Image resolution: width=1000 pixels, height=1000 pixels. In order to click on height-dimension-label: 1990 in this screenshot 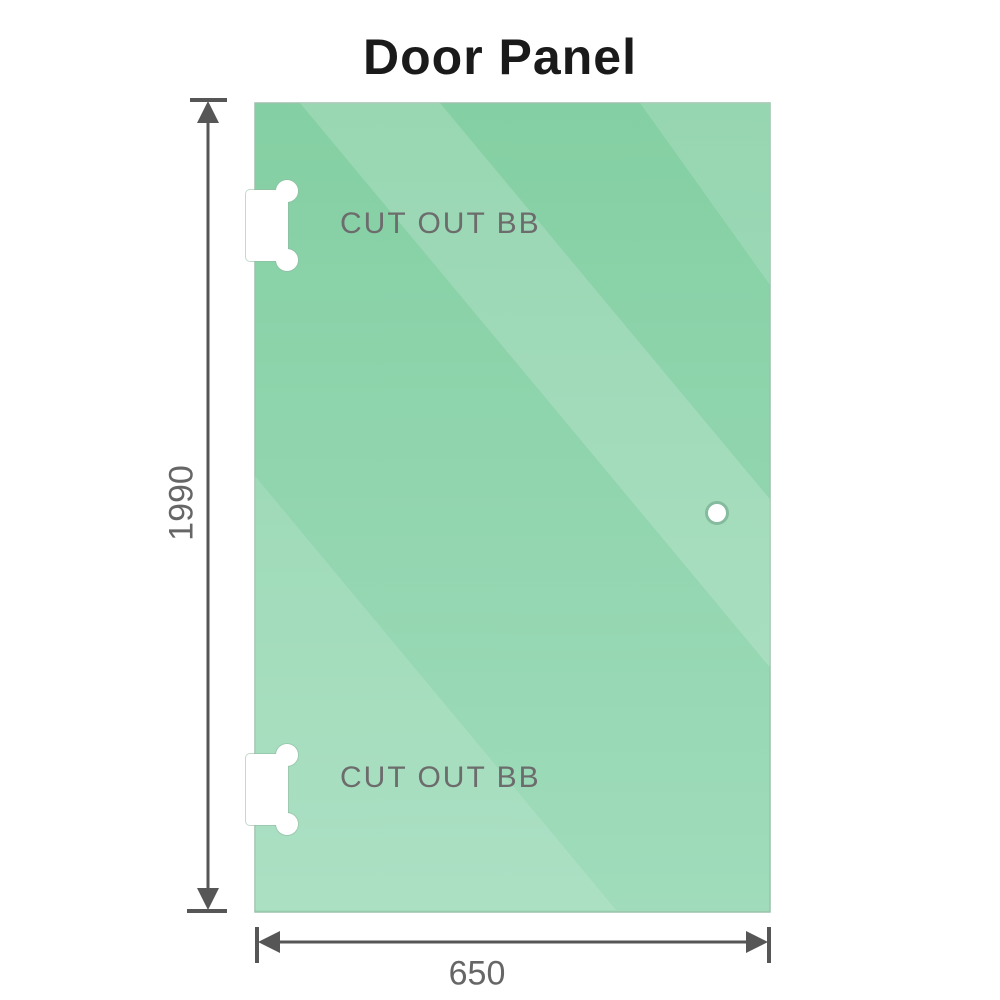, I will do `click(181, 503)`.